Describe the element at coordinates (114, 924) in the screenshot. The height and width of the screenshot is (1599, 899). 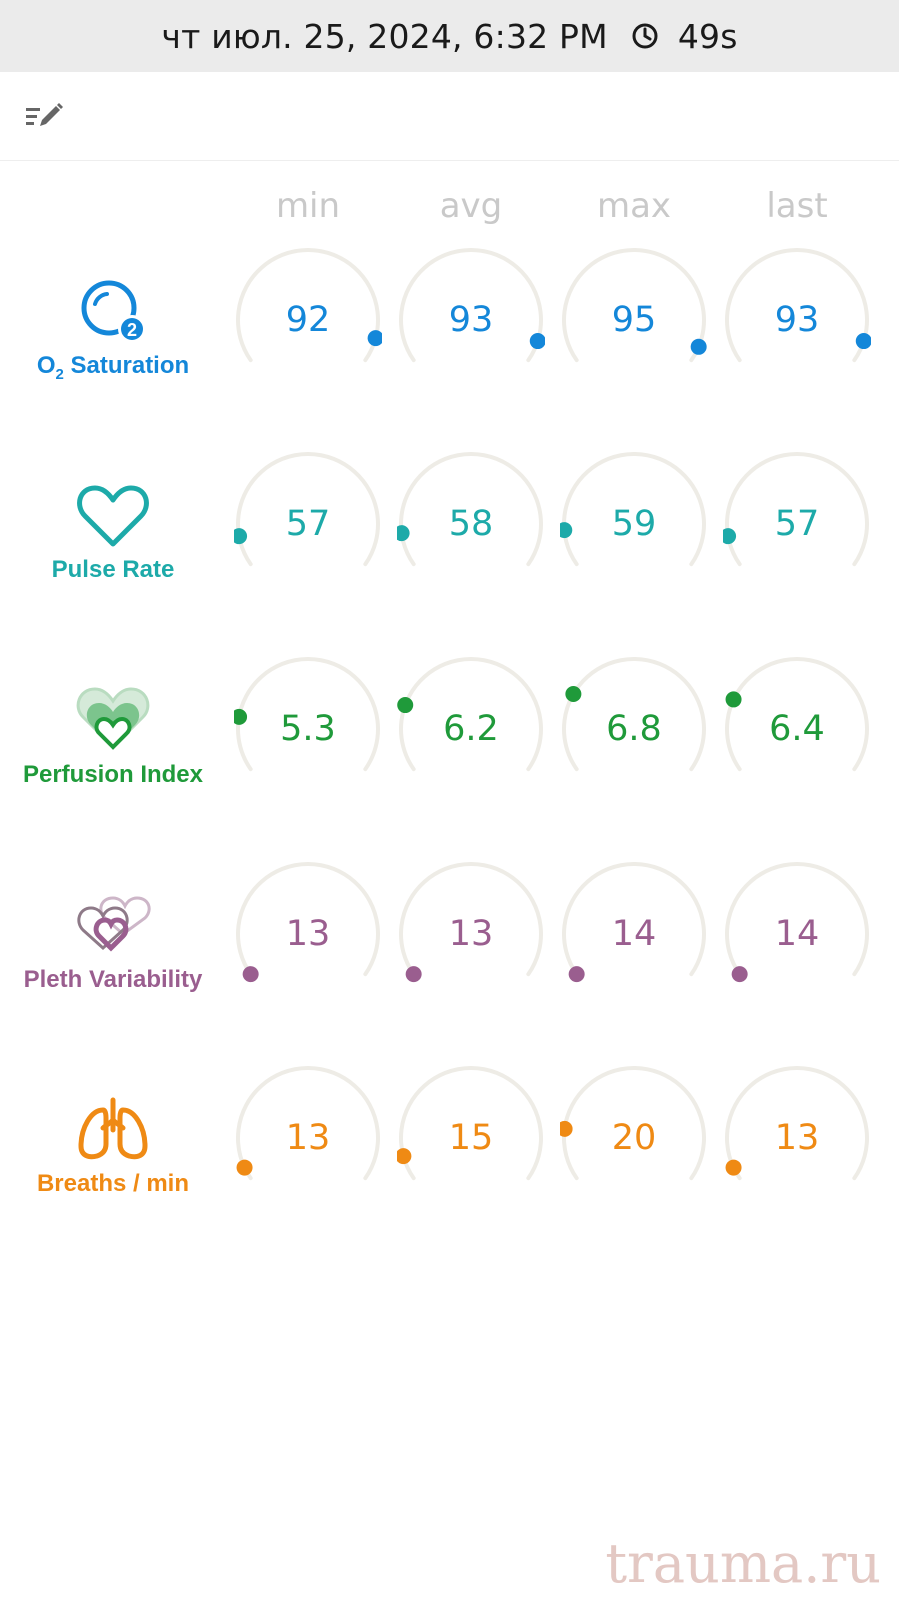
I see `pleth-hearts-icon` at that location.